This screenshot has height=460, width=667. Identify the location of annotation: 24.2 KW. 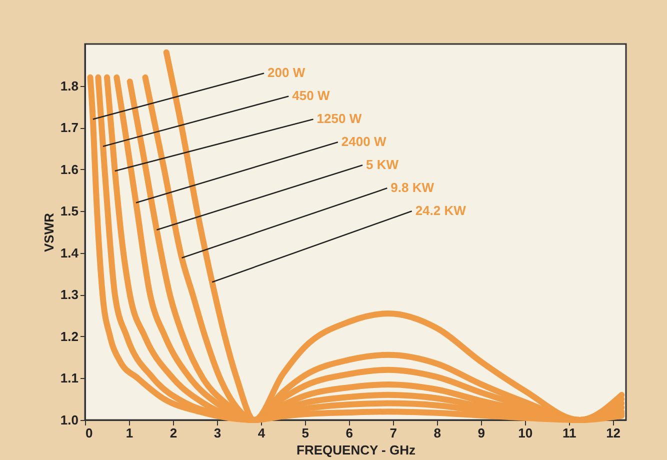
(441, 210).